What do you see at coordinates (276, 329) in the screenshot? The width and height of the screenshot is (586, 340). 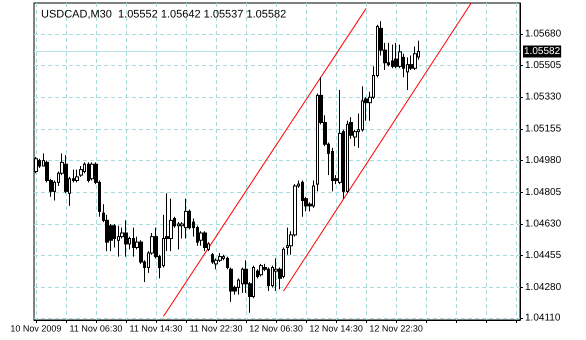 I see `x-tick-label: 12 Nov 06:30` at bounding box center [276, 329].